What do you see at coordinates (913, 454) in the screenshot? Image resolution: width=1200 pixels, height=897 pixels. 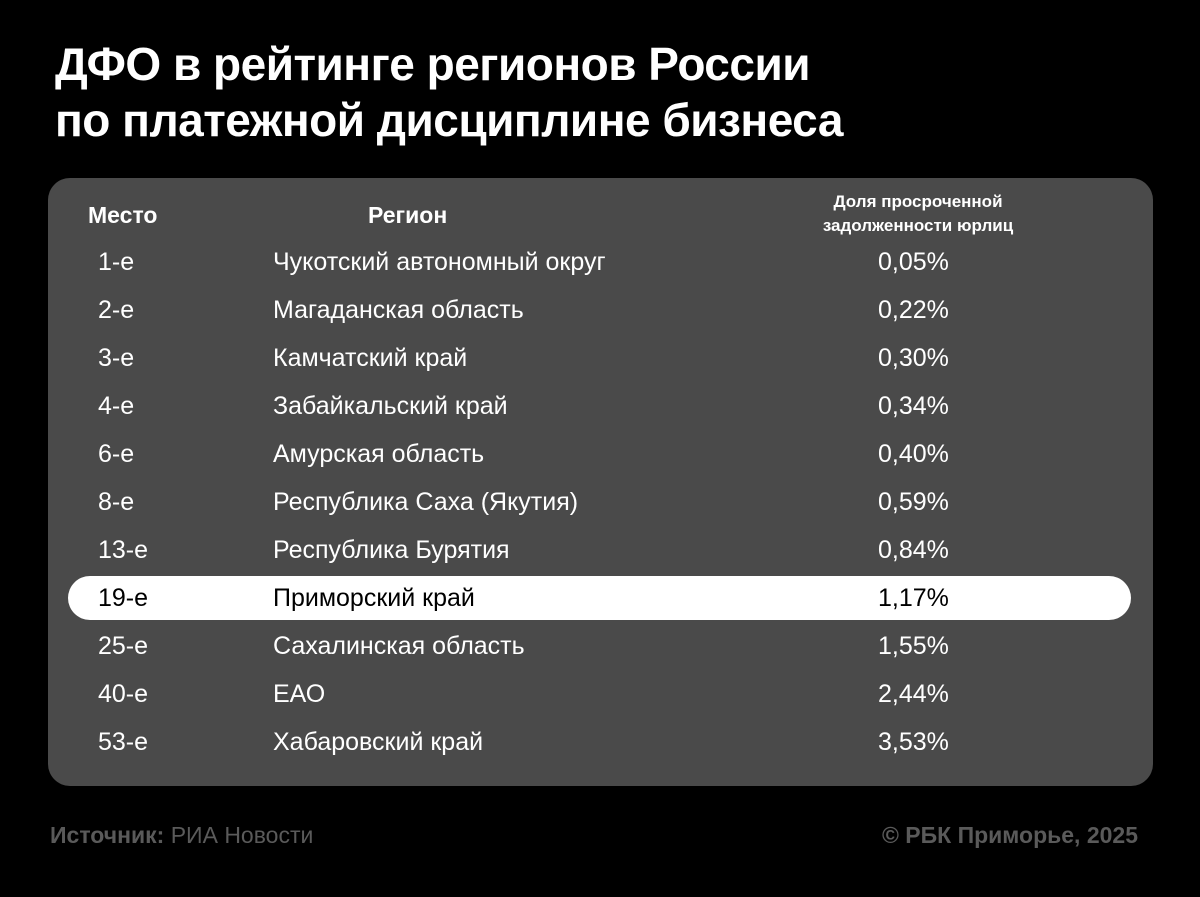 I see `share-cell: 0,40%` at bounding box center [913, 454].